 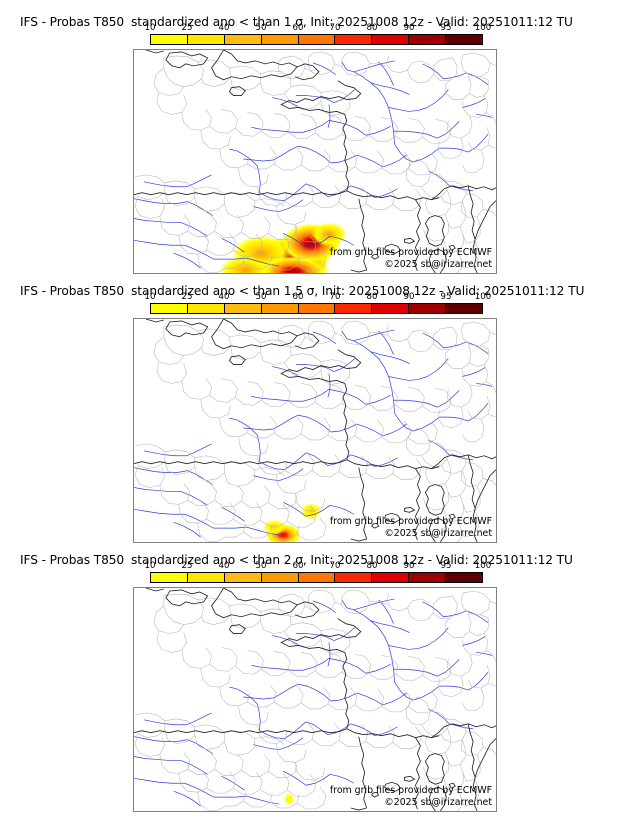 What do you see at coordinates (318, 297) in the screenshot?
I see `colorbar-ticks-2: 10 25 40 50 60 70 80 90 95 100` at bounding box center [318, 297].